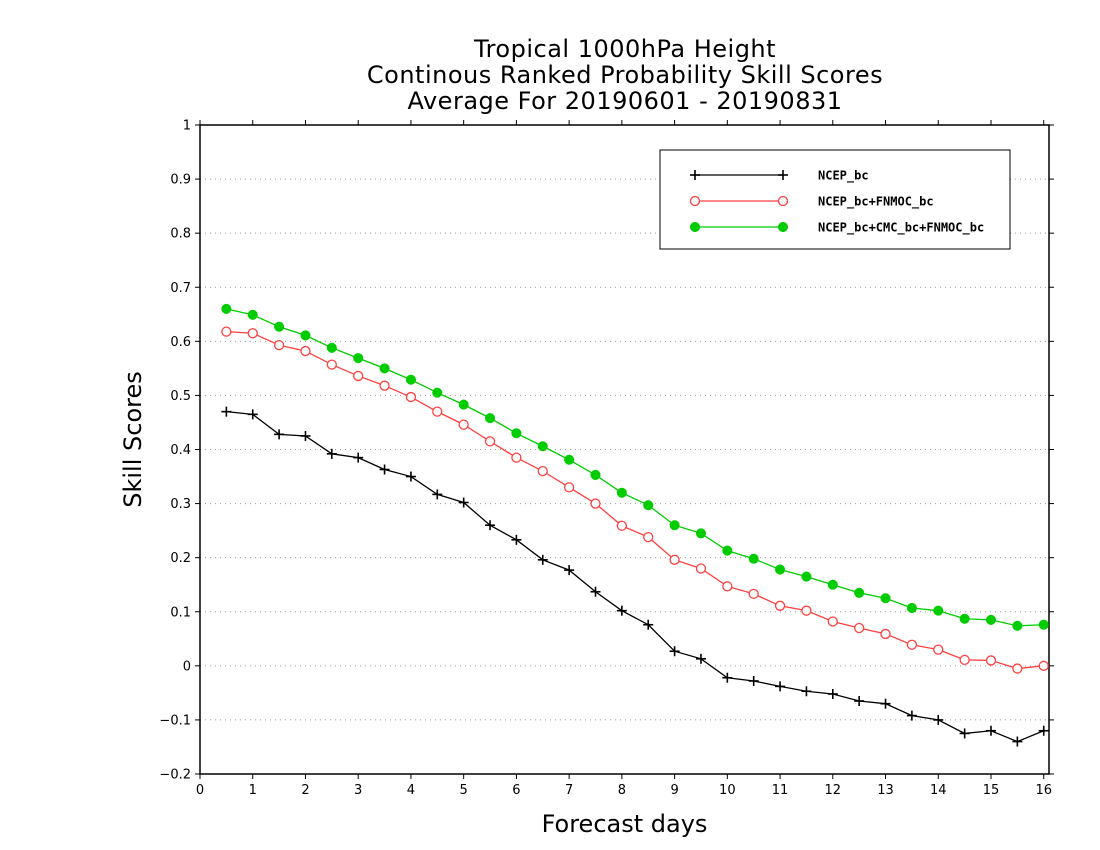  Describe the element at coordinates (411, 790) in the screenshot. I see `x-tick-label: 4` at that location.